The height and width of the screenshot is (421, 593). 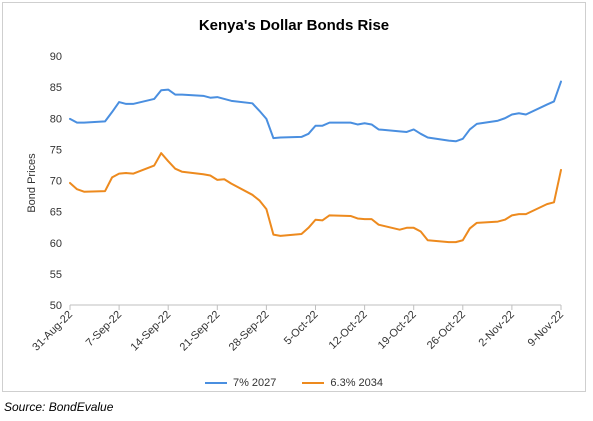 I want to click on y-tick-label: 80, so click(x=56, y=119).